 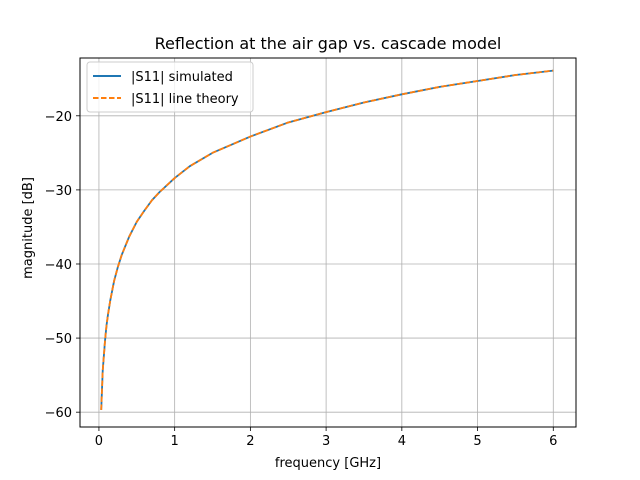 What do you see at coordinates (250, 441) in the screenshot?
I see `x-tick-label: 2` at bounding box center [250, 441].